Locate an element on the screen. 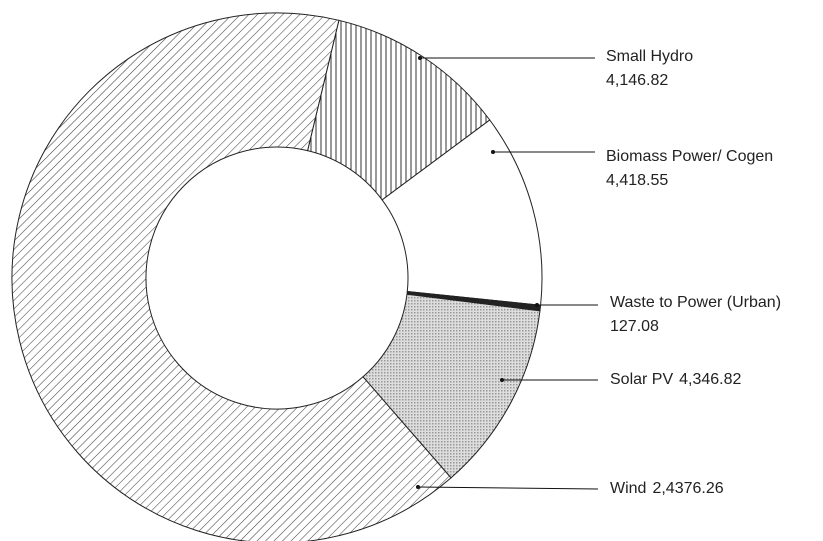 Image resolution: width=823 pixels, height=541 pixels. category-label: Biomass Power/ Cogen is located at coordinates (689, 156).